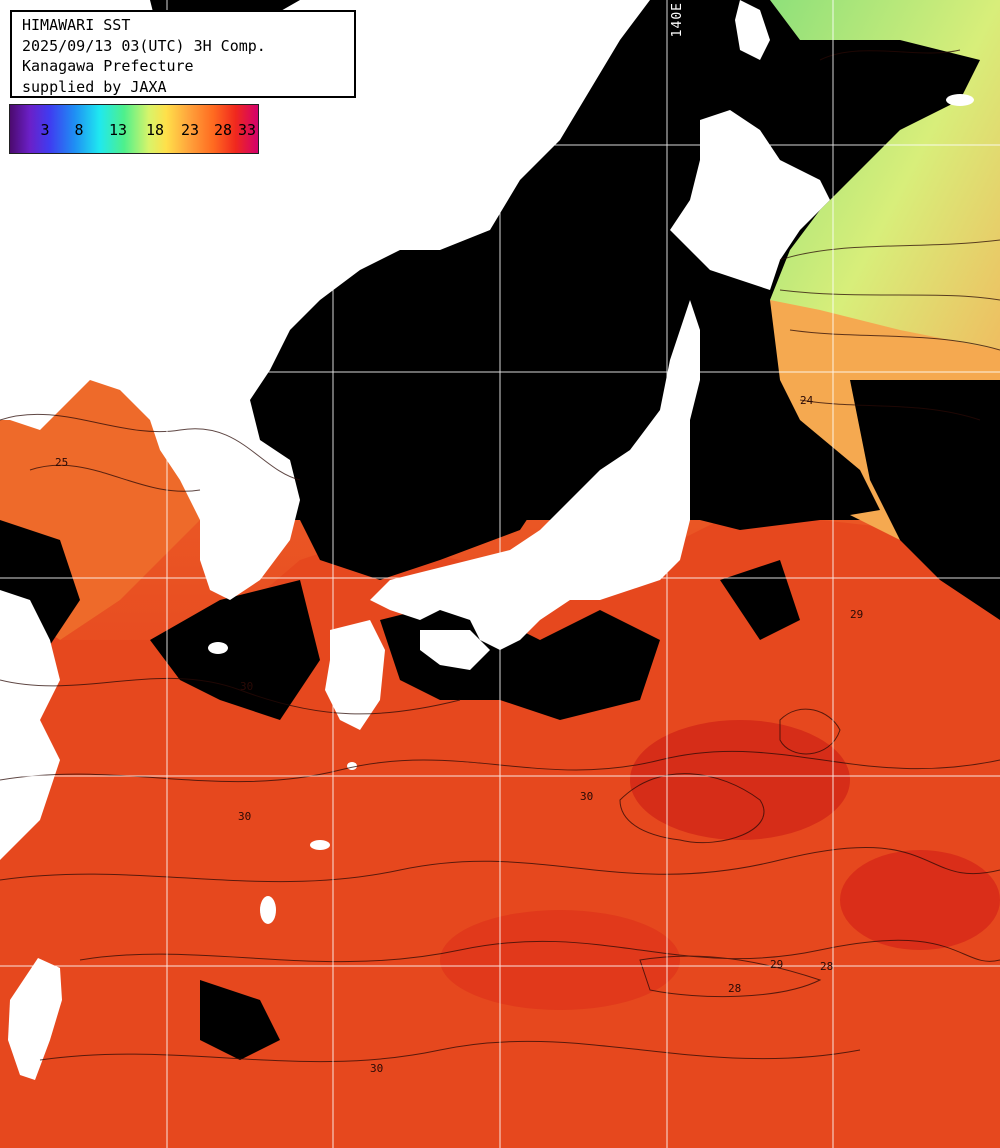  What do you see at coordinates (22, 767) in the screenshot?
I see `latitude-label-30n: 30N` at bounding box center [22, 767].